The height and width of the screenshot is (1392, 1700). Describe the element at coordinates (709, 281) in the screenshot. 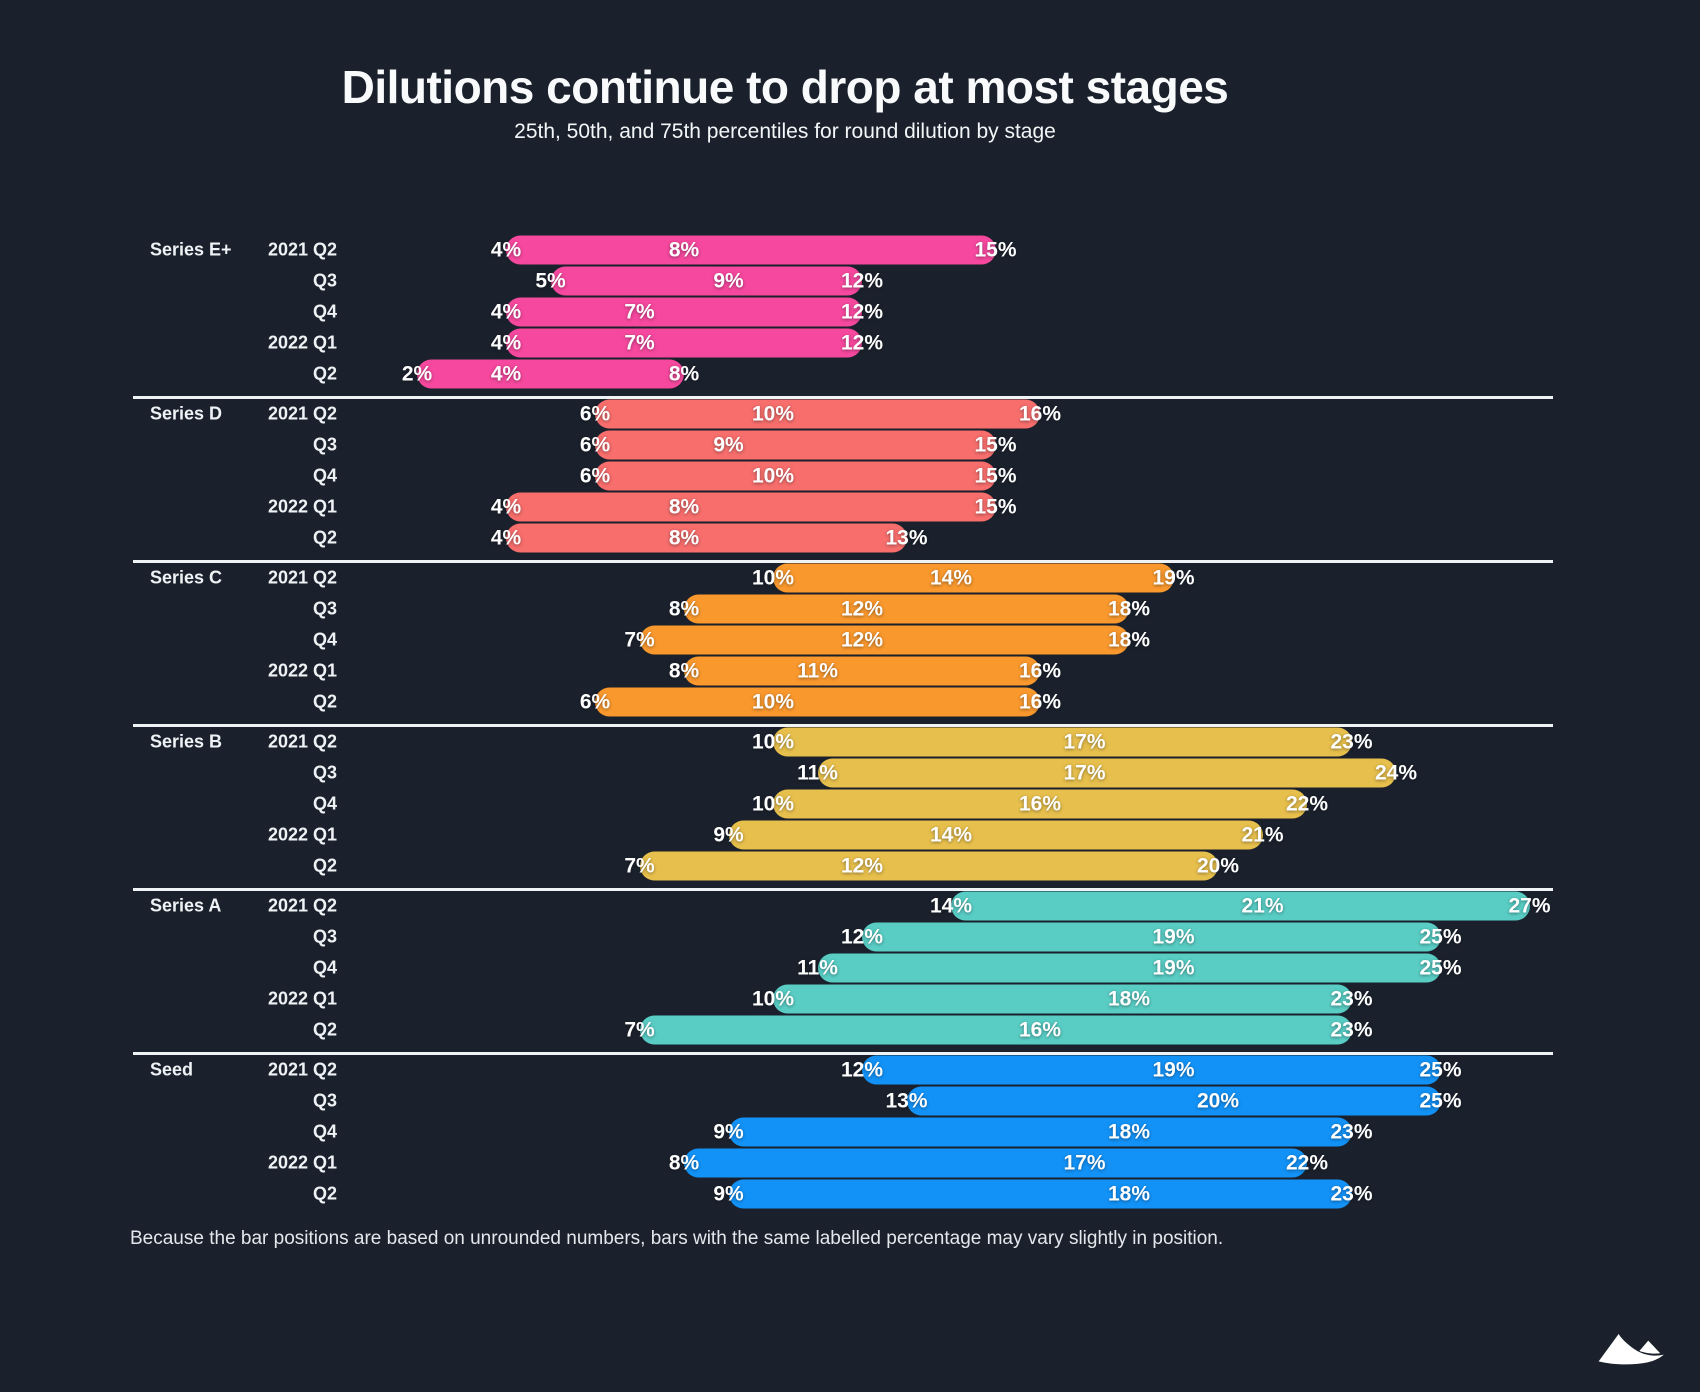

I see `range-bar: 5% 9% 12%` at that location.